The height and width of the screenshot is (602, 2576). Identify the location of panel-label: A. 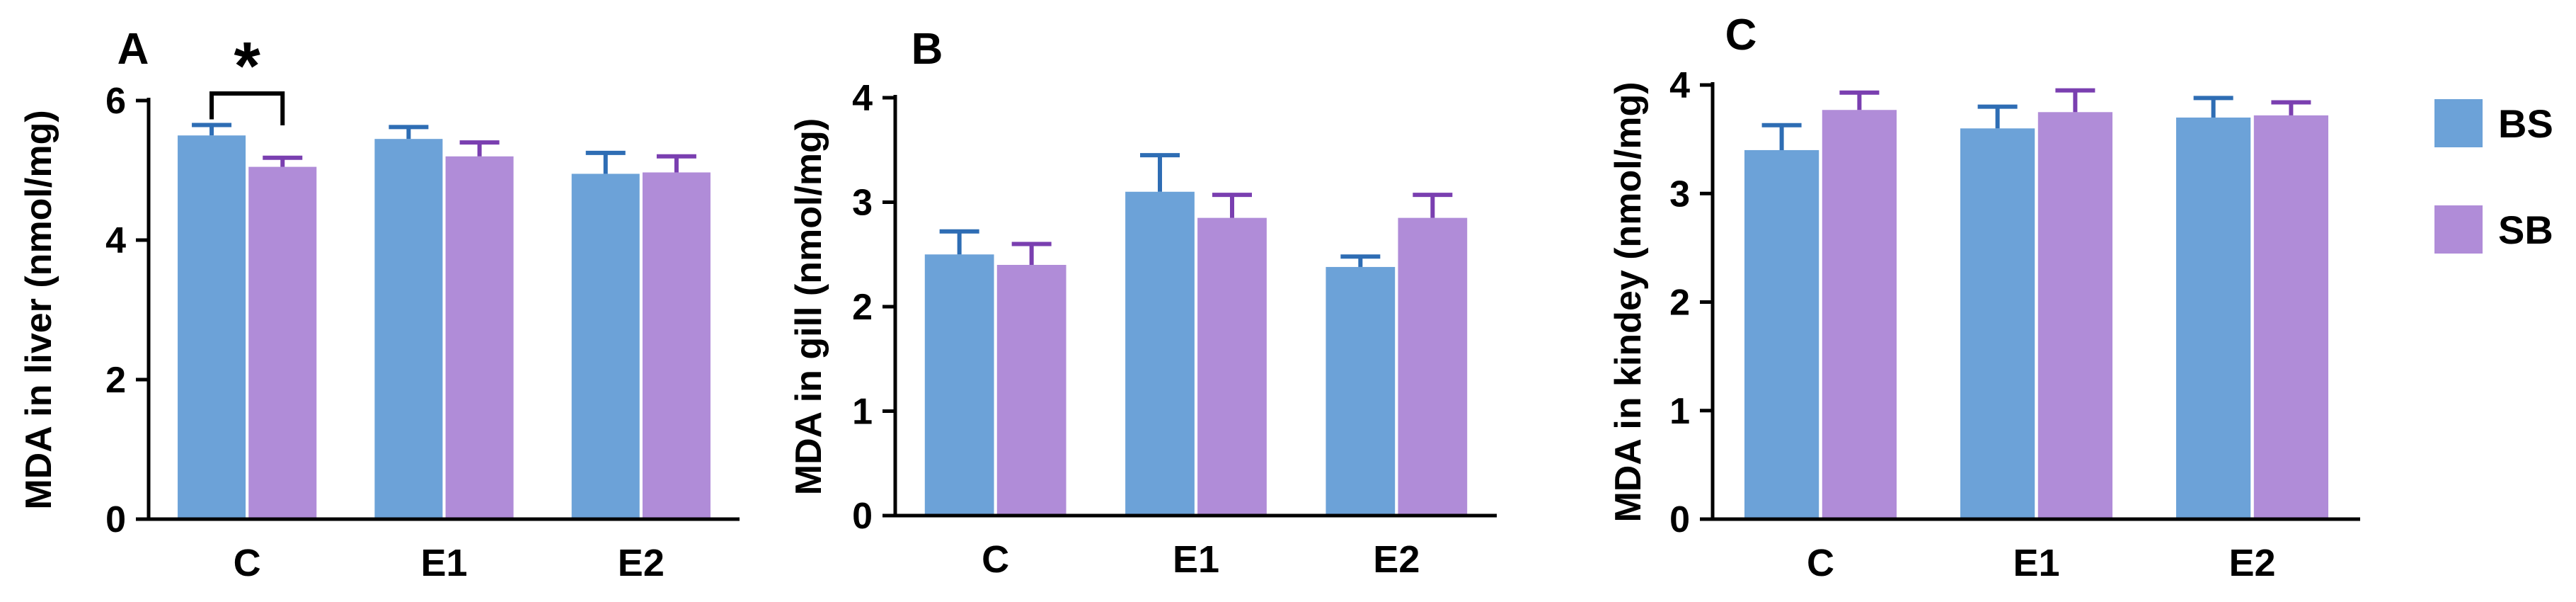
(133, 49).